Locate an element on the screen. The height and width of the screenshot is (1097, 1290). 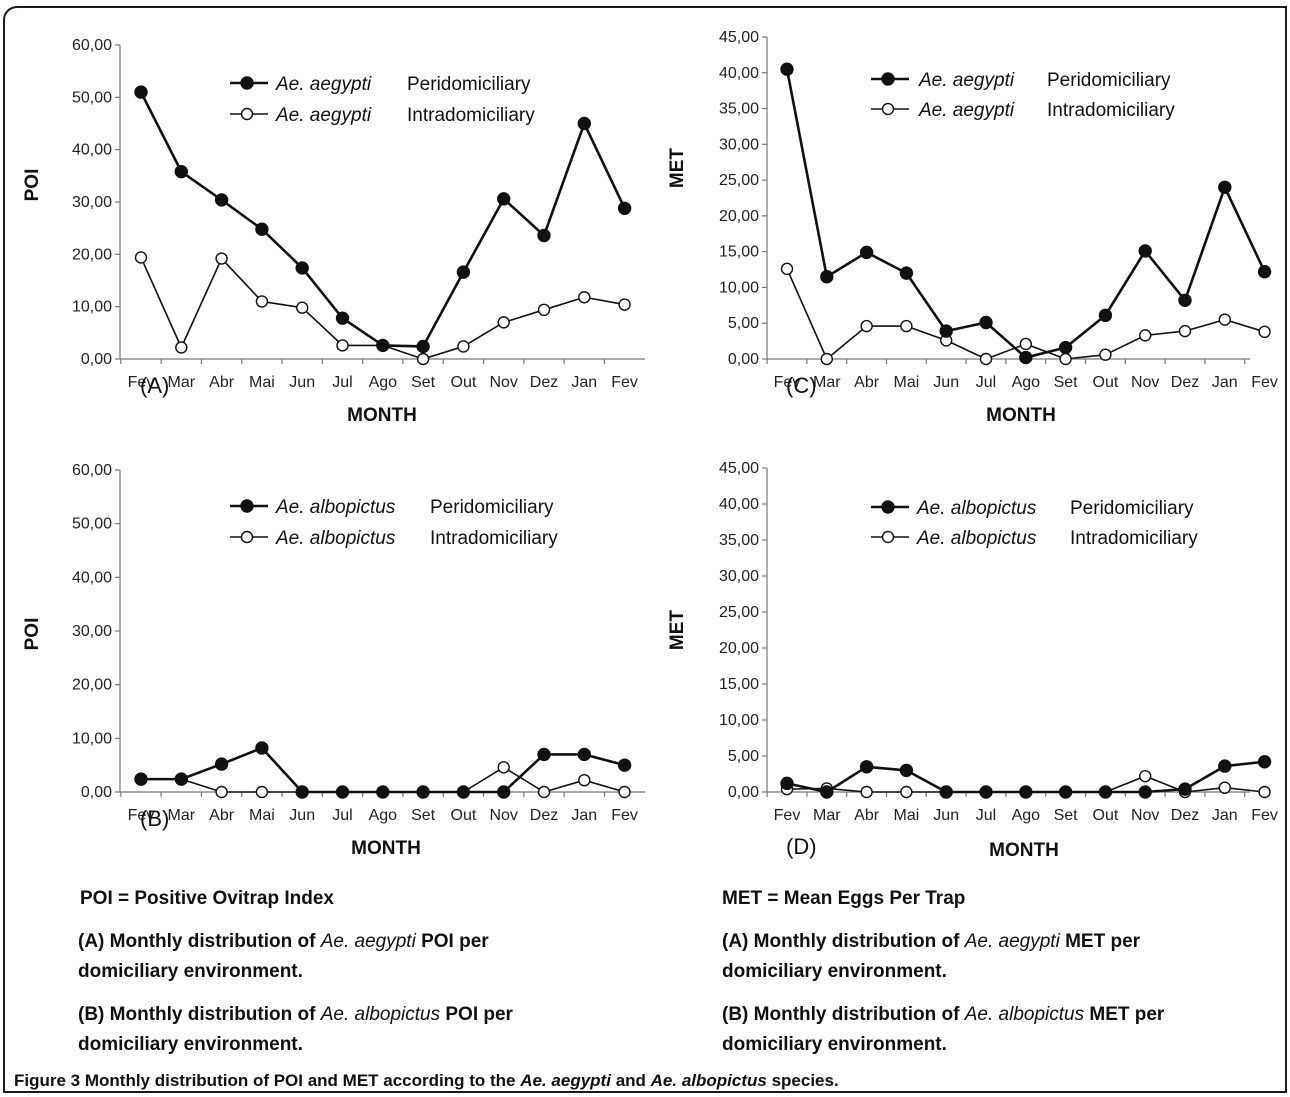
caption-right-b-prefix: (B) Monthly distribution is located at coordinates (829, 1014).